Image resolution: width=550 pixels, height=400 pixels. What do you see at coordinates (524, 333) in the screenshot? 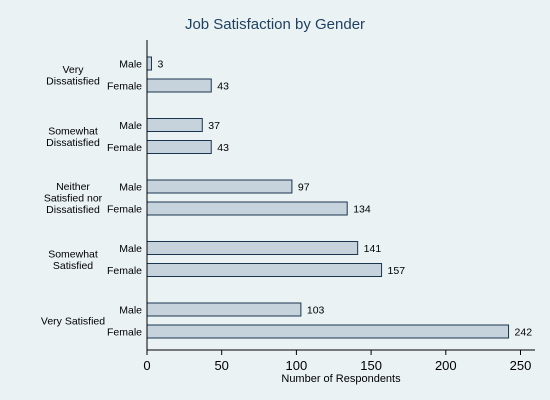
I see `data-label: 242` at bounding box center [524, 333].